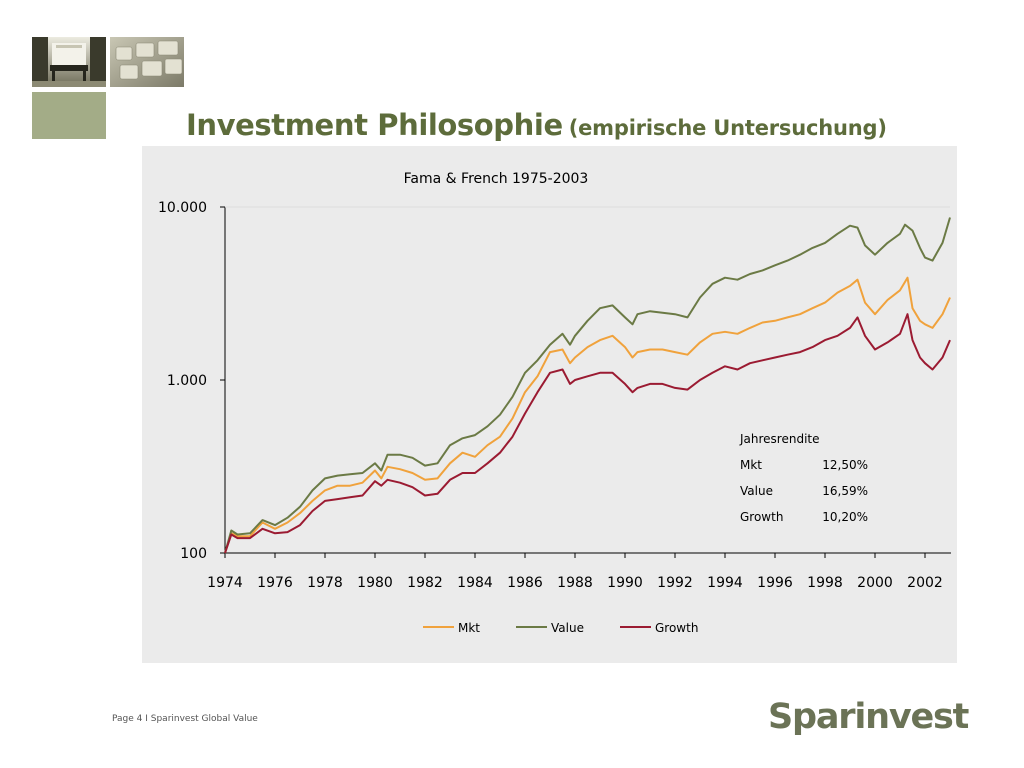 The height and width of the screenshot is (768, 1024). Describe the element at coordinates (193, 554) in the screenshot. I see `y-tick-label: 100` at that location.